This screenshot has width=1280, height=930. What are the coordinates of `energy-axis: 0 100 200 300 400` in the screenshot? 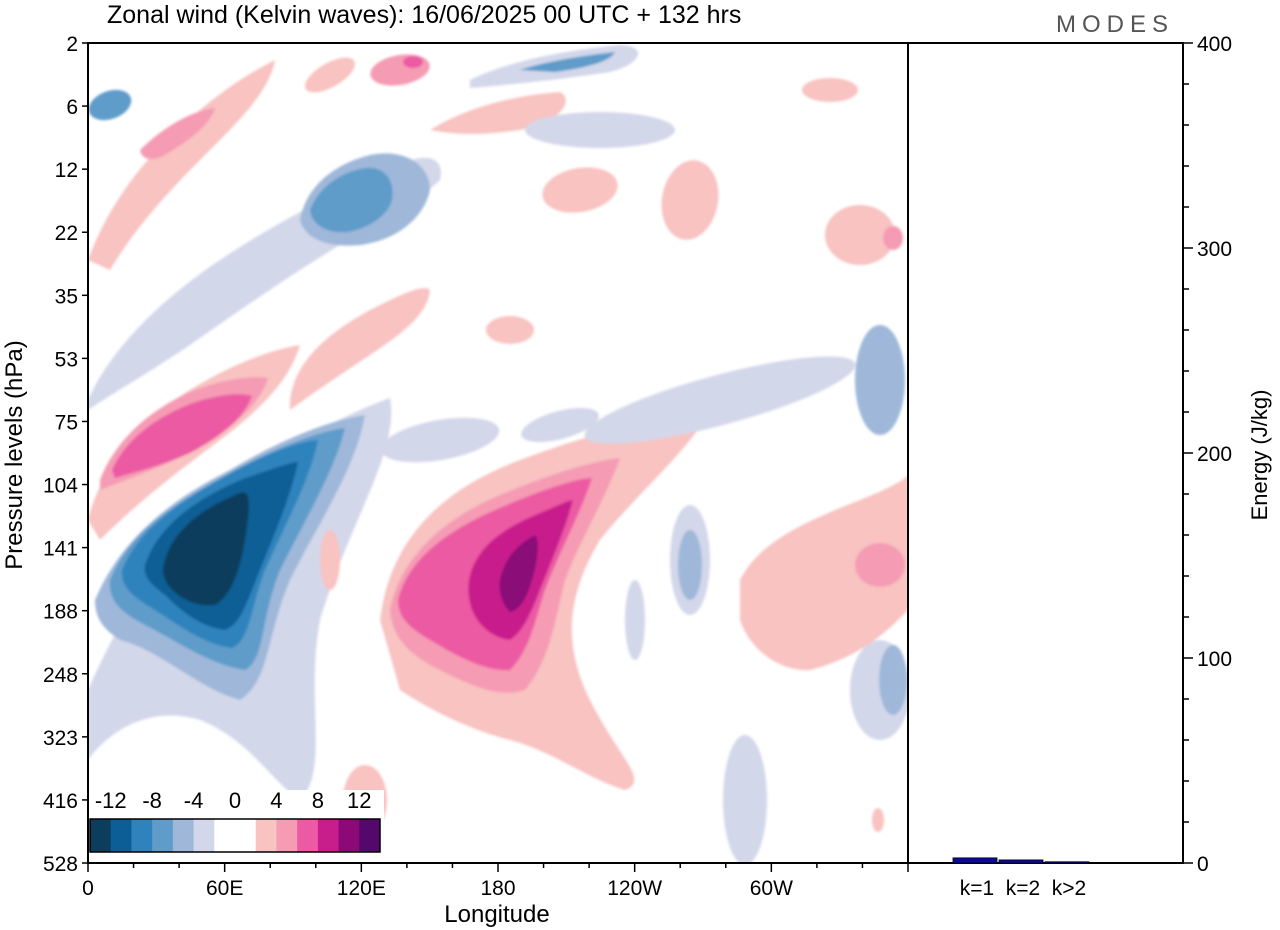 It's located at (1207, 454).